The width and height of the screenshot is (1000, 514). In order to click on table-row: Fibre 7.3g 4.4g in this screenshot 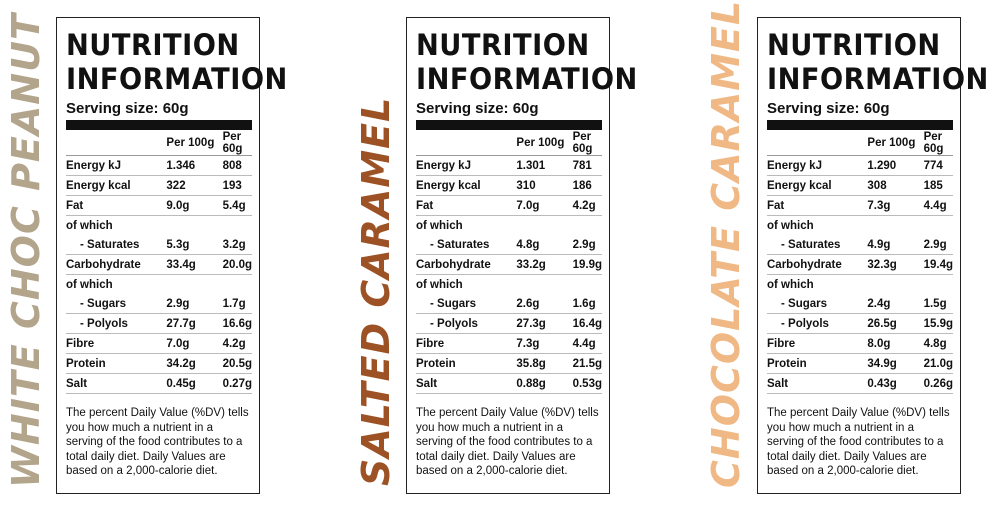, I will do `click(509, 343)`.